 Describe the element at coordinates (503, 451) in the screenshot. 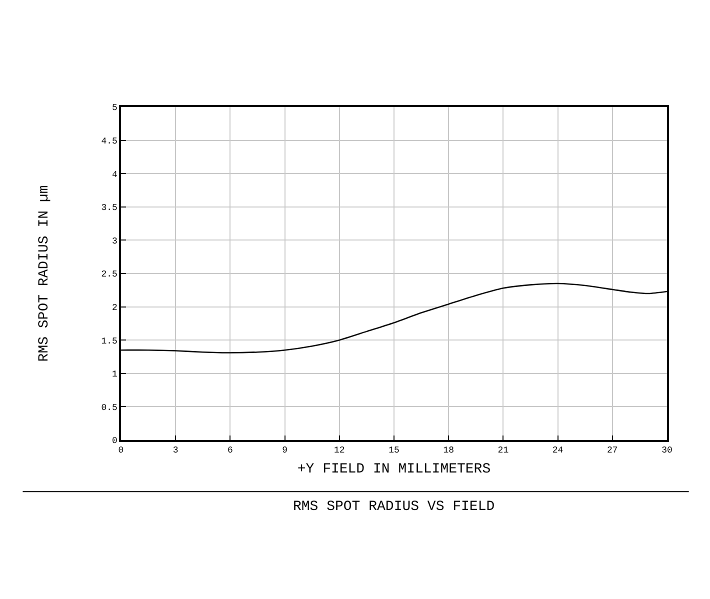

I see `x-tick-label: 21` at that location.